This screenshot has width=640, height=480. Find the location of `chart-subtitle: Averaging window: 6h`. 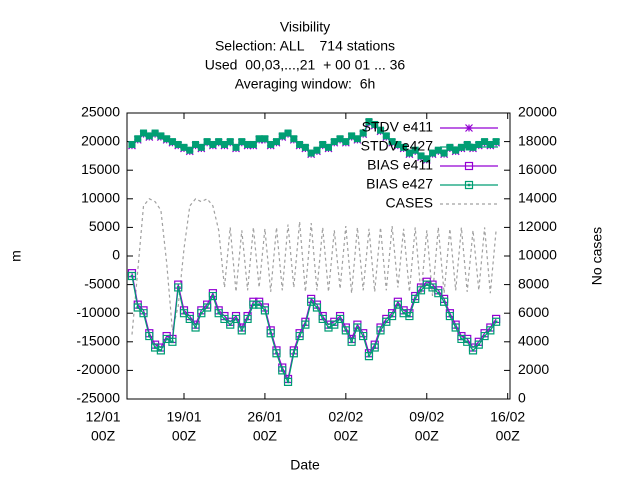

chart-subtitle: Averaging window: 6h is located at coordinates (305, 84).